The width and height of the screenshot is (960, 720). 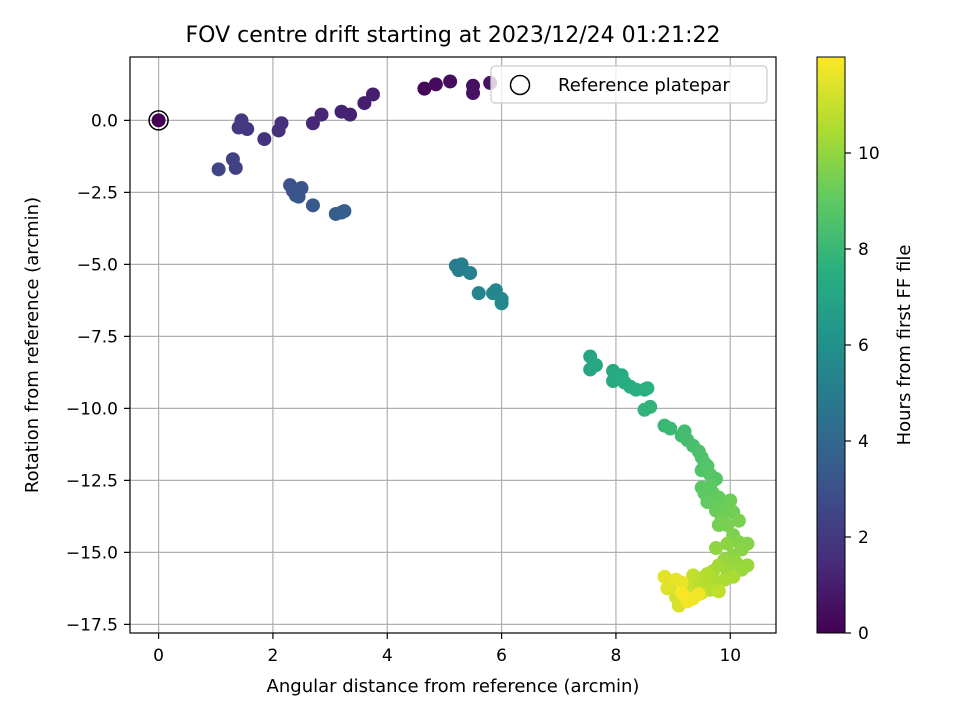 I want to click on legend-entry-label: Reference platepar, so click(x=644, y=85).